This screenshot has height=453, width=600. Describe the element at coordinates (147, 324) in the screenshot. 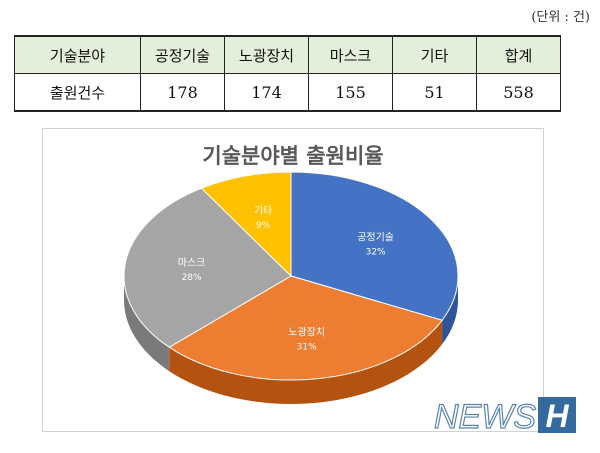

I see `pie-side-mask` at that location.